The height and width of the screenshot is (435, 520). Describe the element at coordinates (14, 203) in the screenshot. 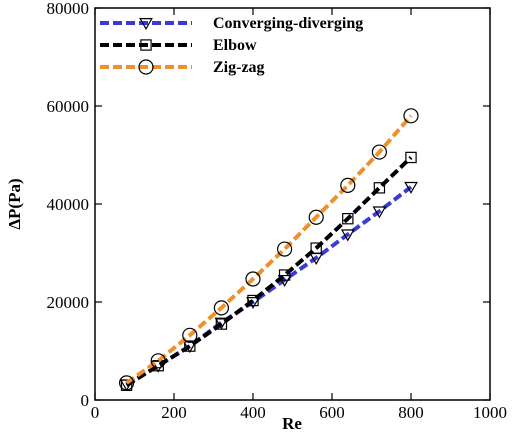

I see `y-axis-label: ΔP(Pa)` at that location.